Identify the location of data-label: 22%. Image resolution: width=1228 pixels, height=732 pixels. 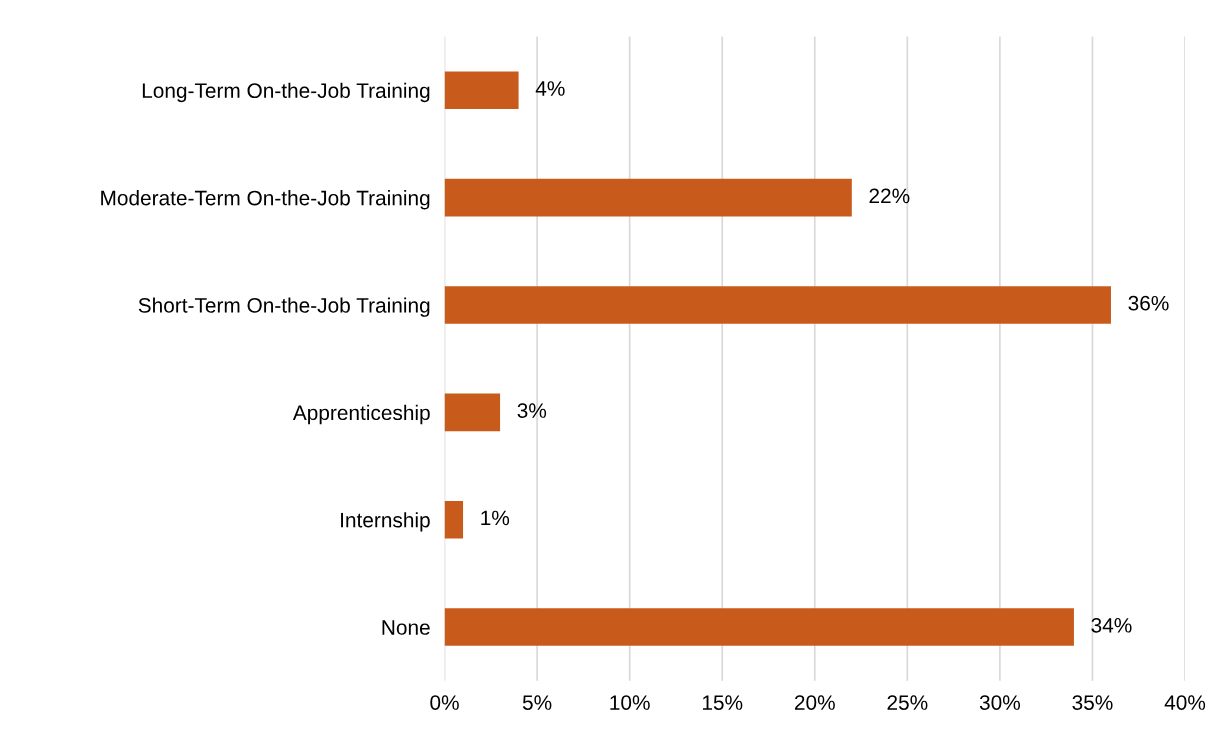
(889, 196).